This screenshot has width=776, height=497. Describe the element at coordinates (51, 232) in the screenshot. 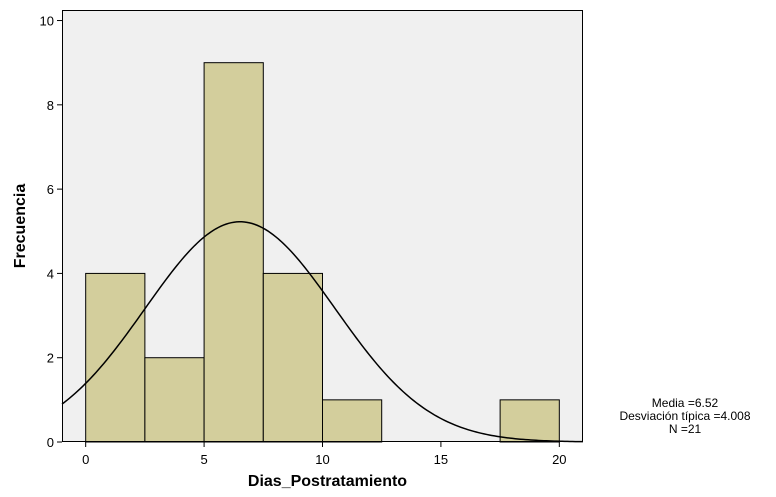

I see `y-axis: 0 2 4 6 8 10` at that location.